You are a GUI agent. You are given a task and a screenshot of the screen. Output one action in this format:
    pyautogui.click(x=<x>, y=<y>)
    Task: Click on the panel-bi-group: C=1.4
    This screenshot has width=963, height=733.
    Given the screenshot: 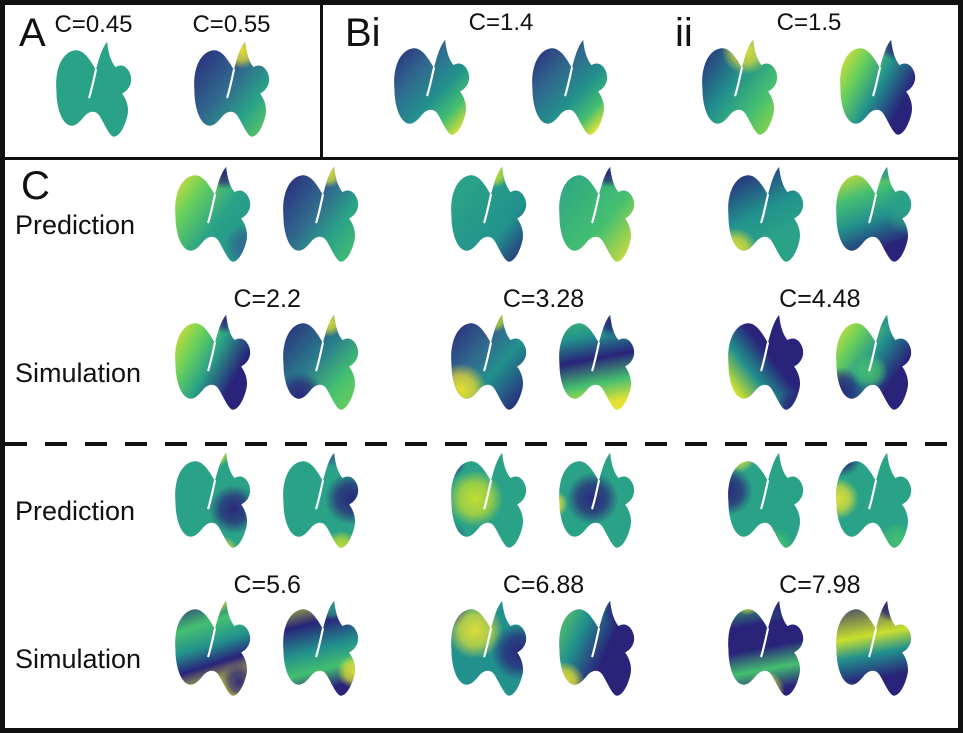 What is the action you would take?
    pyautogui.click(x=501, y=77)
    